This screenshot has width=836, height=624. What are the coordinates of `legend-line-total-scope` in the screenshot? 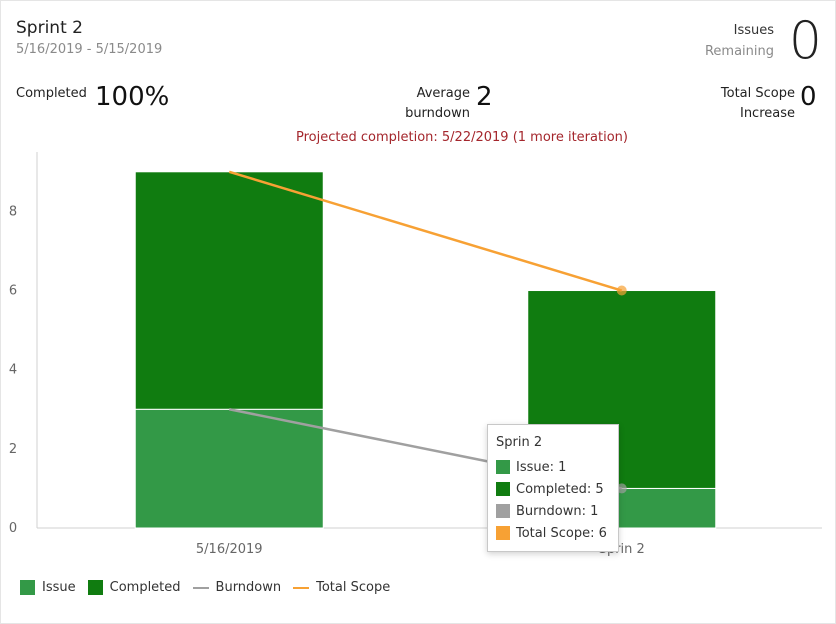 It's located at (301, 587).